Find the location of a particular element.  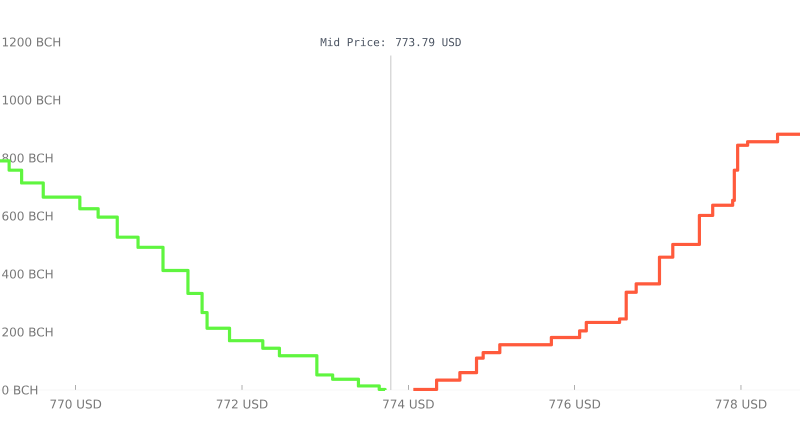

x-tick-label: 776 USD is located at coordinates (574, 404).